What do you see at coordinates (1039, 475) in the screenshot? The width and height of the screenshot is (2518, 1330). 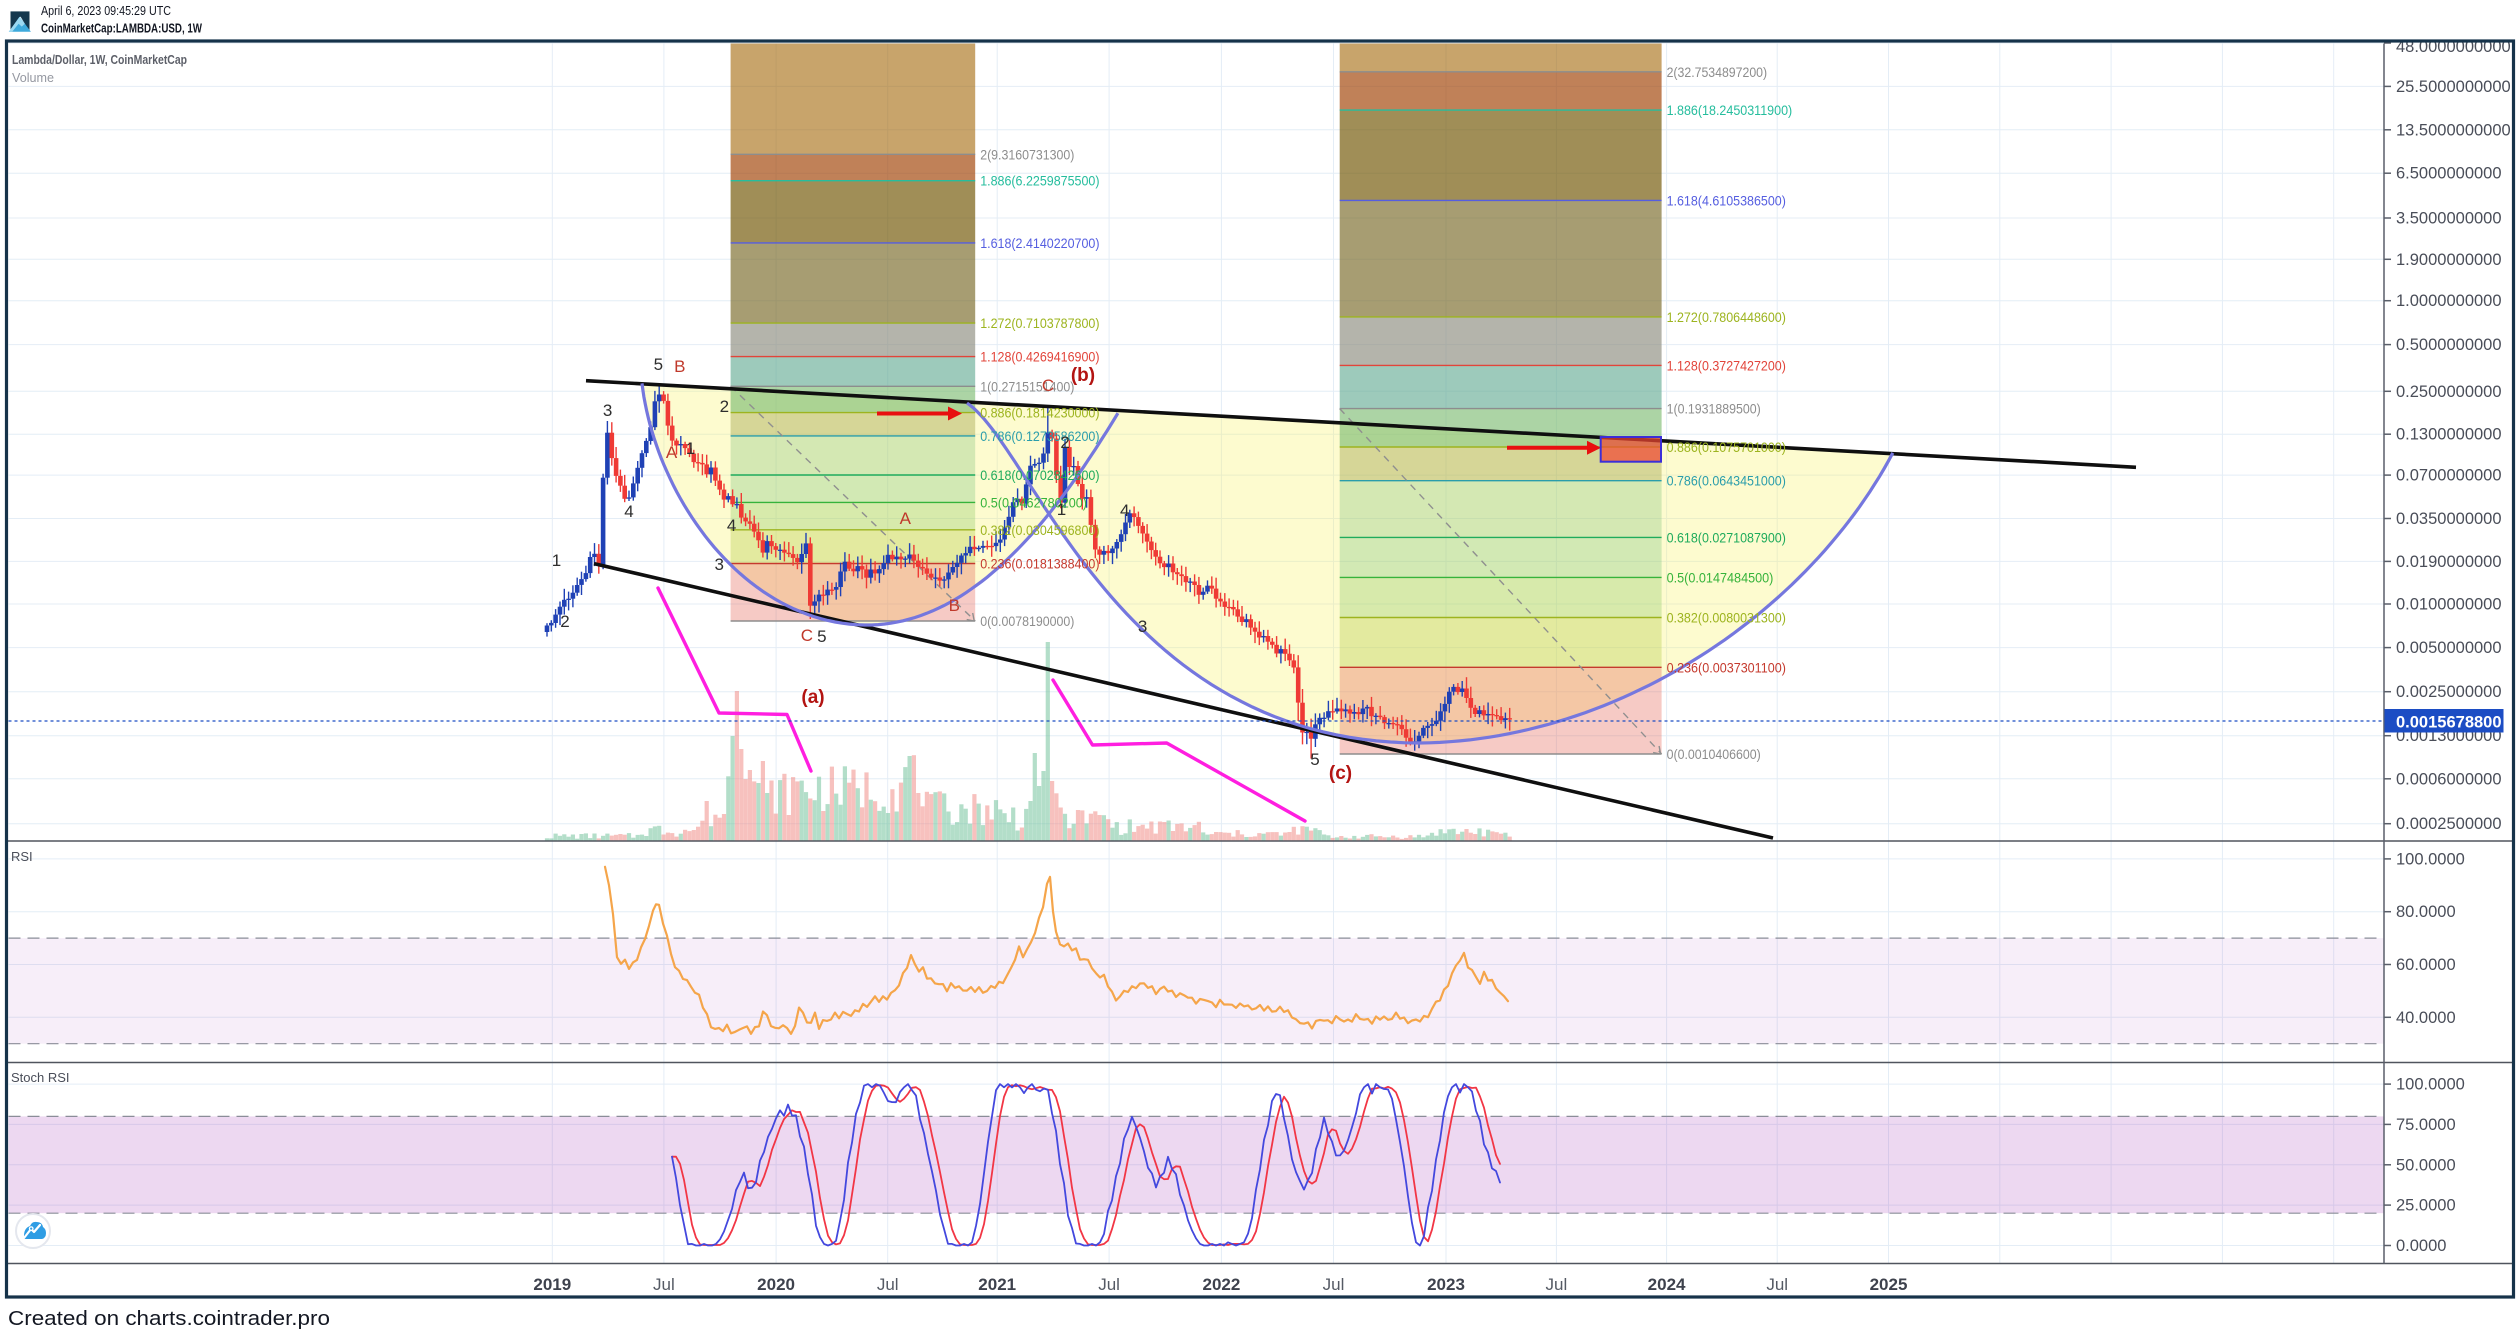 I see `svg-text: 0.618(0.0702842600)` at bounding box center [1039, 475].